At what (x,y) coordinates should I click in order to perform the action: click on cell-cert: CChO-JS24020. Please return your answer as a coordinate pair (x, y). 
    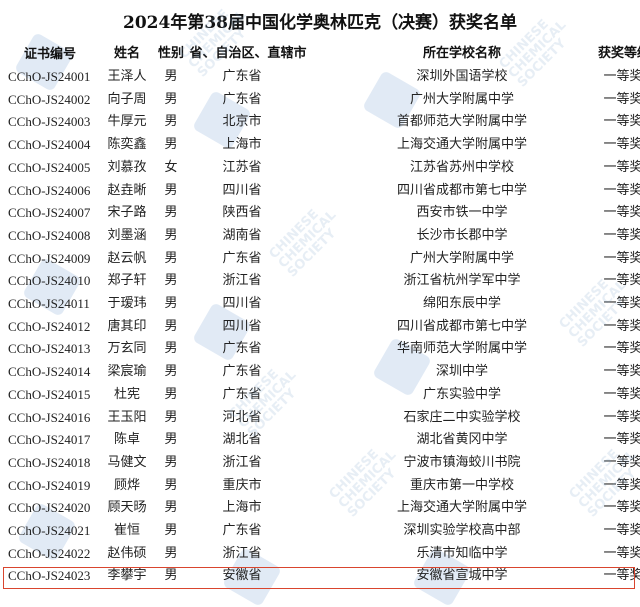
    Looking at the image, I should click on (49, 508).